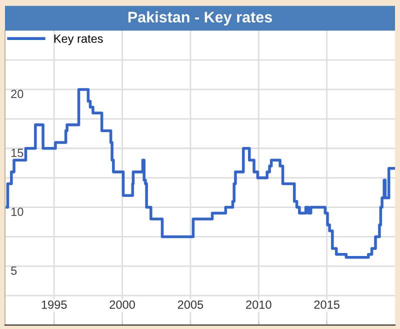 The image size is (400, 329). I want to click on x-tick-label: 2000, so click(122, 304).